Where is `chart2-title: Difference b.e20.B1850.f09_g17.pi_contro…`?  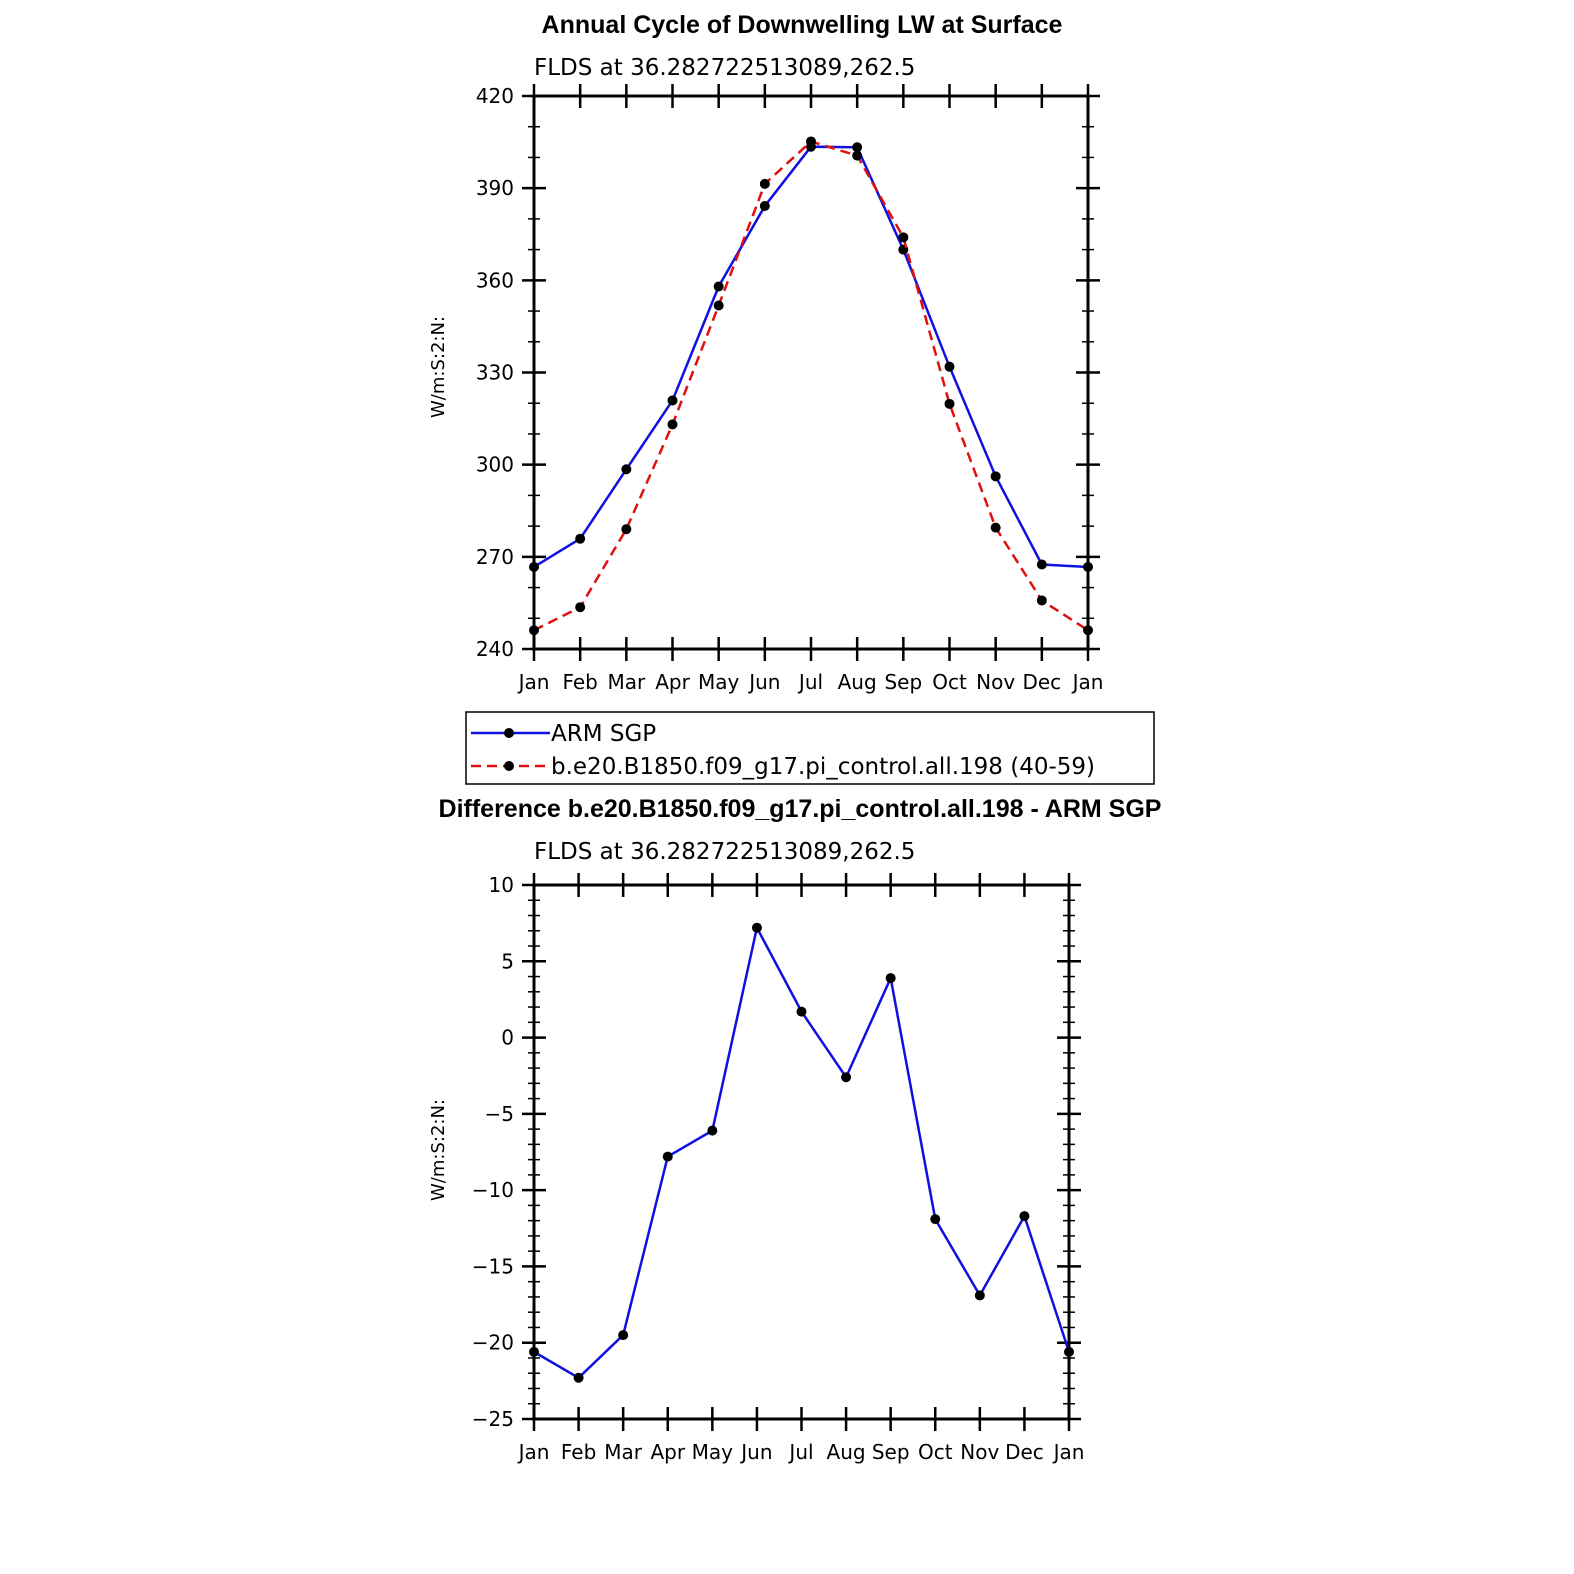 chart2-title: Difference b.e20.B1850.f09_g17.pi_contro… is located at coordinates (800, 809).